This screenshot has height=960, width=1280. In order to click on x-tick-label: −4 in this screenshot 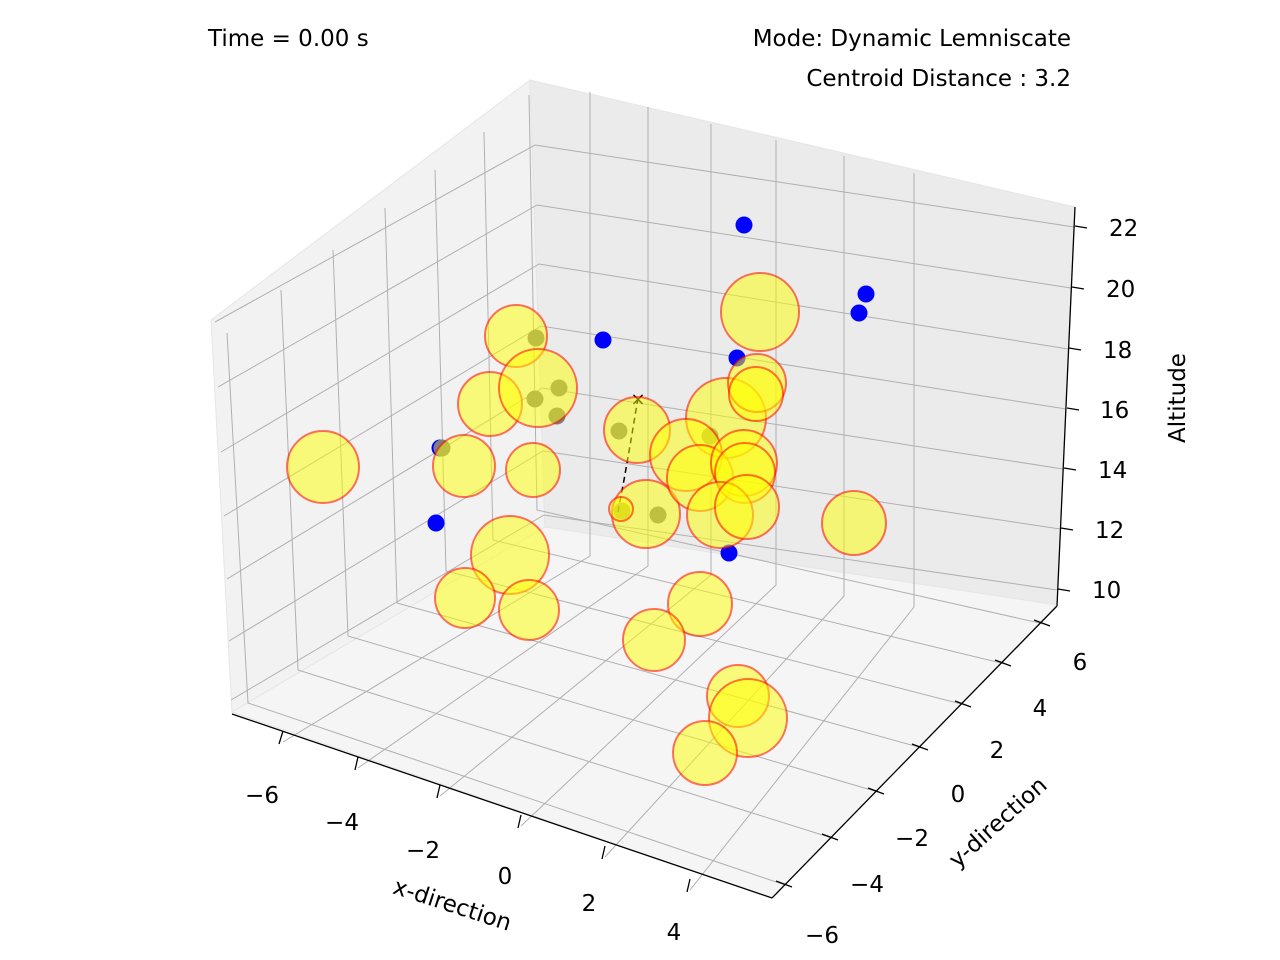, I will do `click(342, 823)`.